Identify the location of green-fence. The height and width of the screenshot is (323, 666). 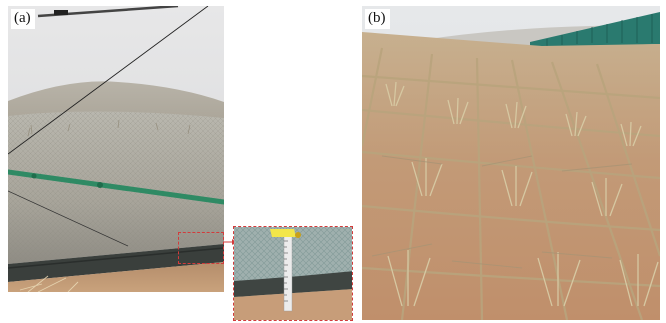
(595, 30).